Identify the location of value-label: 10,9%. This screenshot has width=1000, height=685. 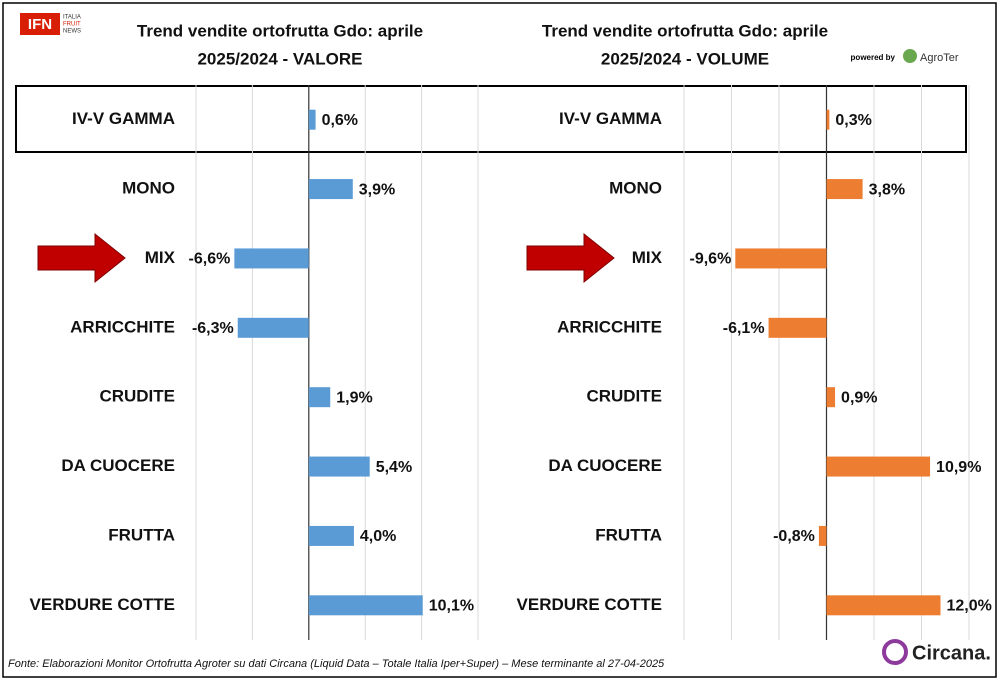
(958, 467).